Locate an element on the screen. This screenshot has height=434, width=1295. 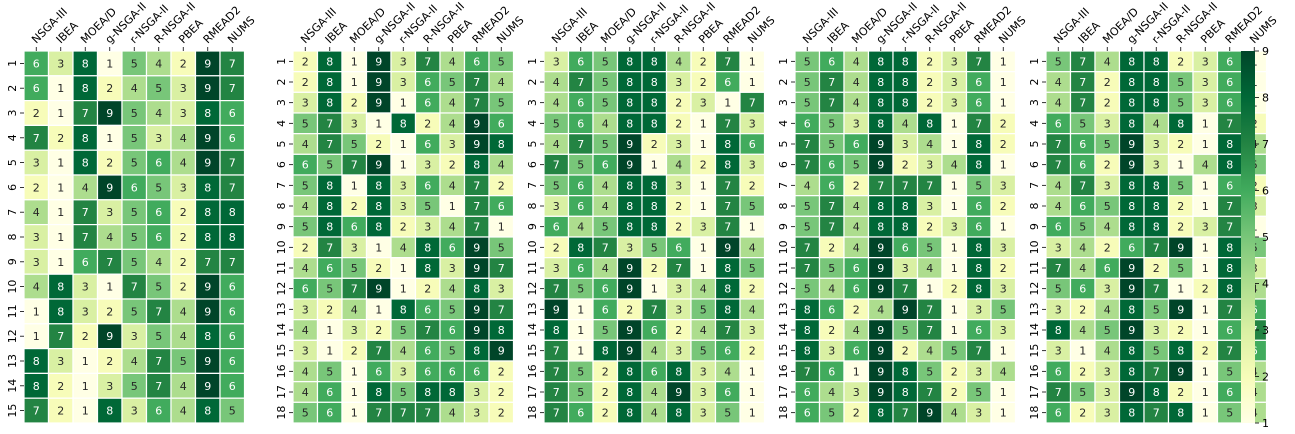
y-tick-label: 14 is located at coordinates (12, 386).